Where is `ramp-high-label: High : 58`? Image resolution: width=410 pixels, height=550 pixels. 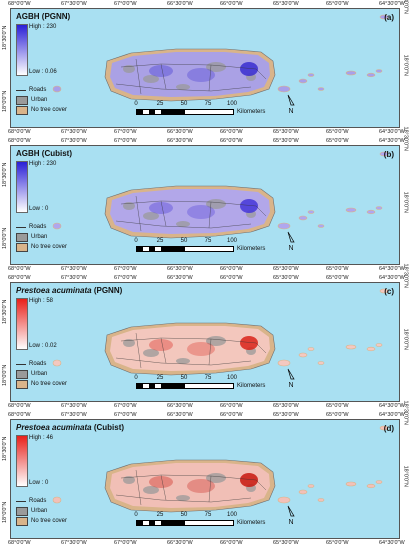
ramp-high-label: High : 58 is located at coordinates (41, 301).